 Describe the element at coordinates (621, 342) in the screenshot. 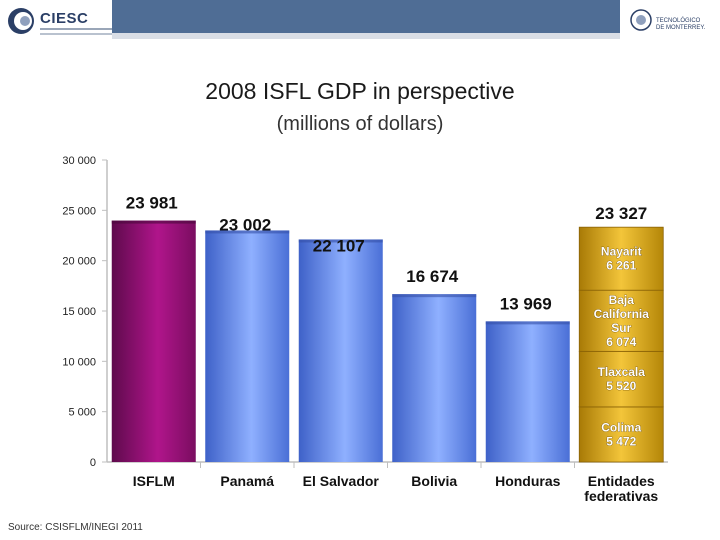

I see `stack-segment-label: 6 074` at that location.